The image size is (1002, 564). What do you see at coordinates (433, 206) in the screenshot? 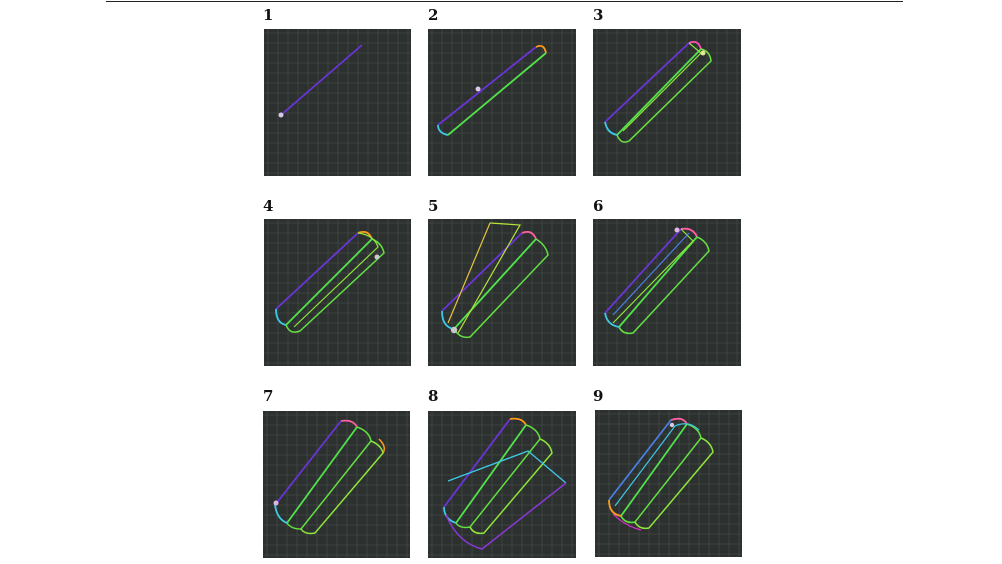
I see `panel-label-5: 5` at bounding box center [433, 206].